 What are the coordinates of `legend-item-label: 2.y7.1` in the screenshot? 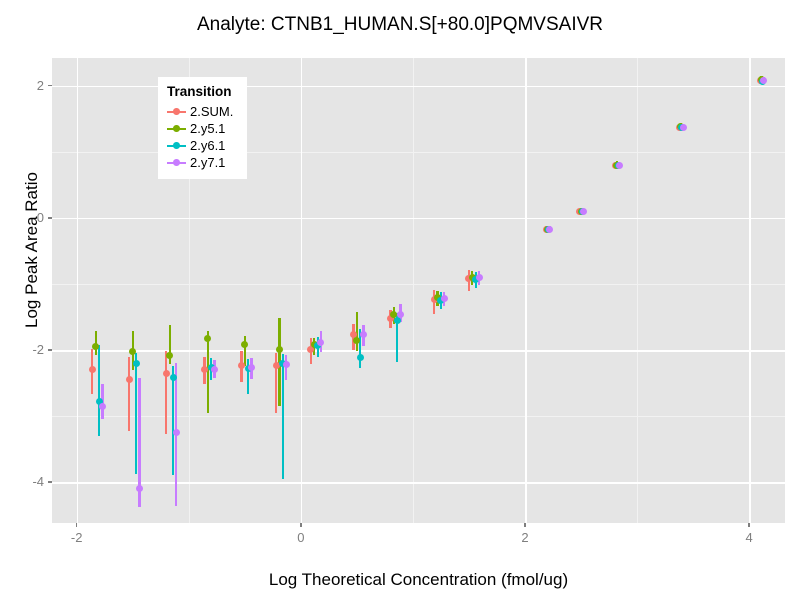 It's located at (208, 162).